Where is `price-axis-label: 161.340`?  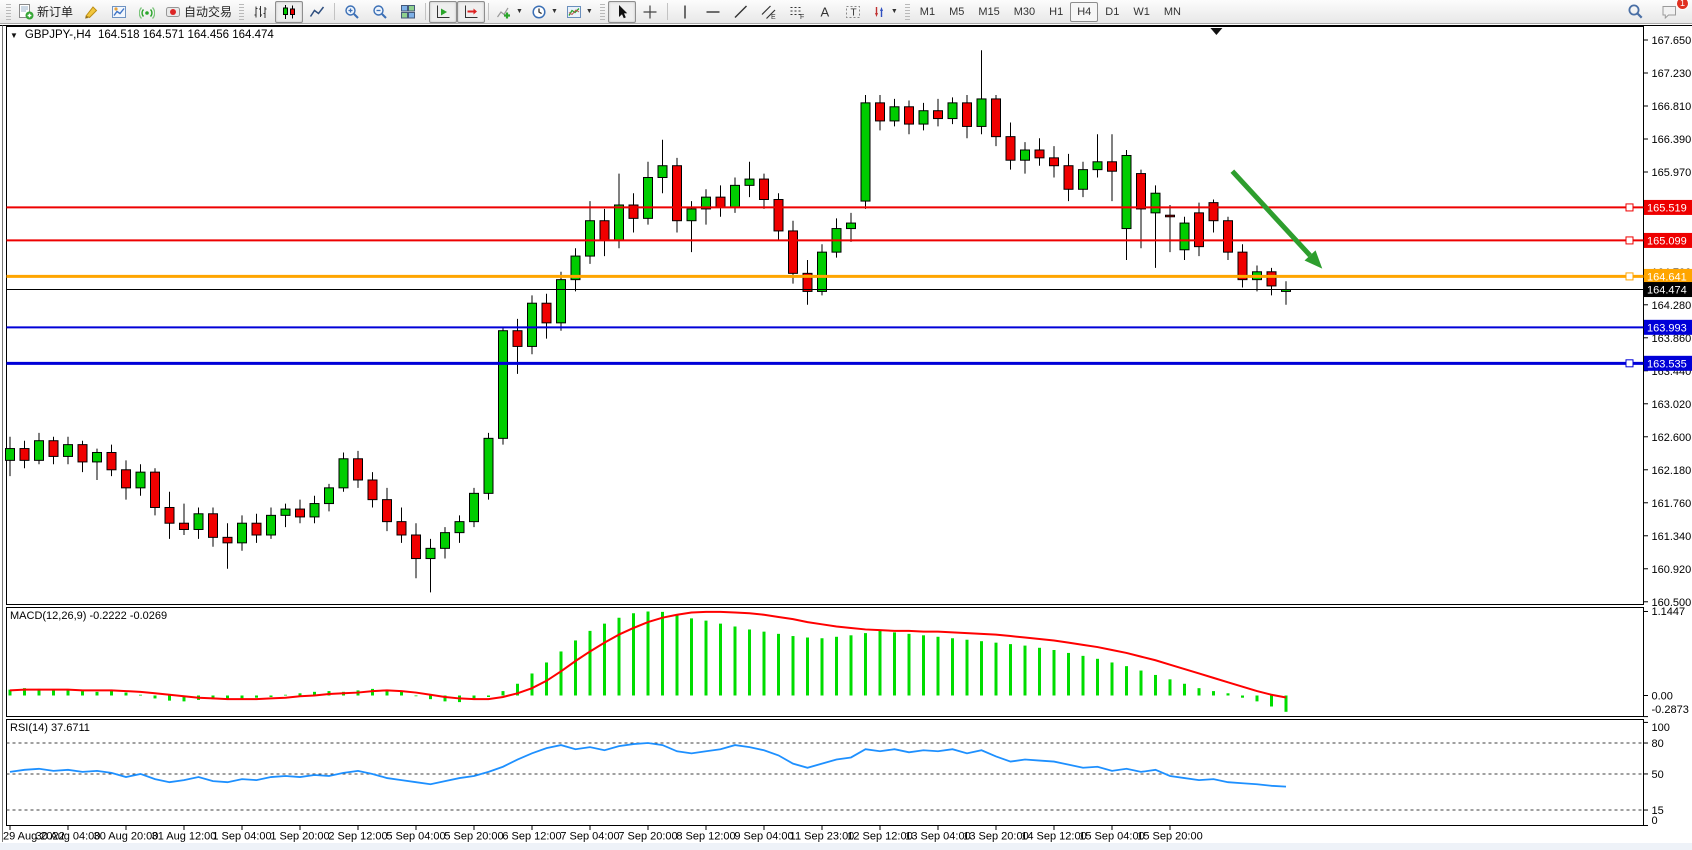 price-axis-label: 161.340 is located at coordinates (1672, 537).